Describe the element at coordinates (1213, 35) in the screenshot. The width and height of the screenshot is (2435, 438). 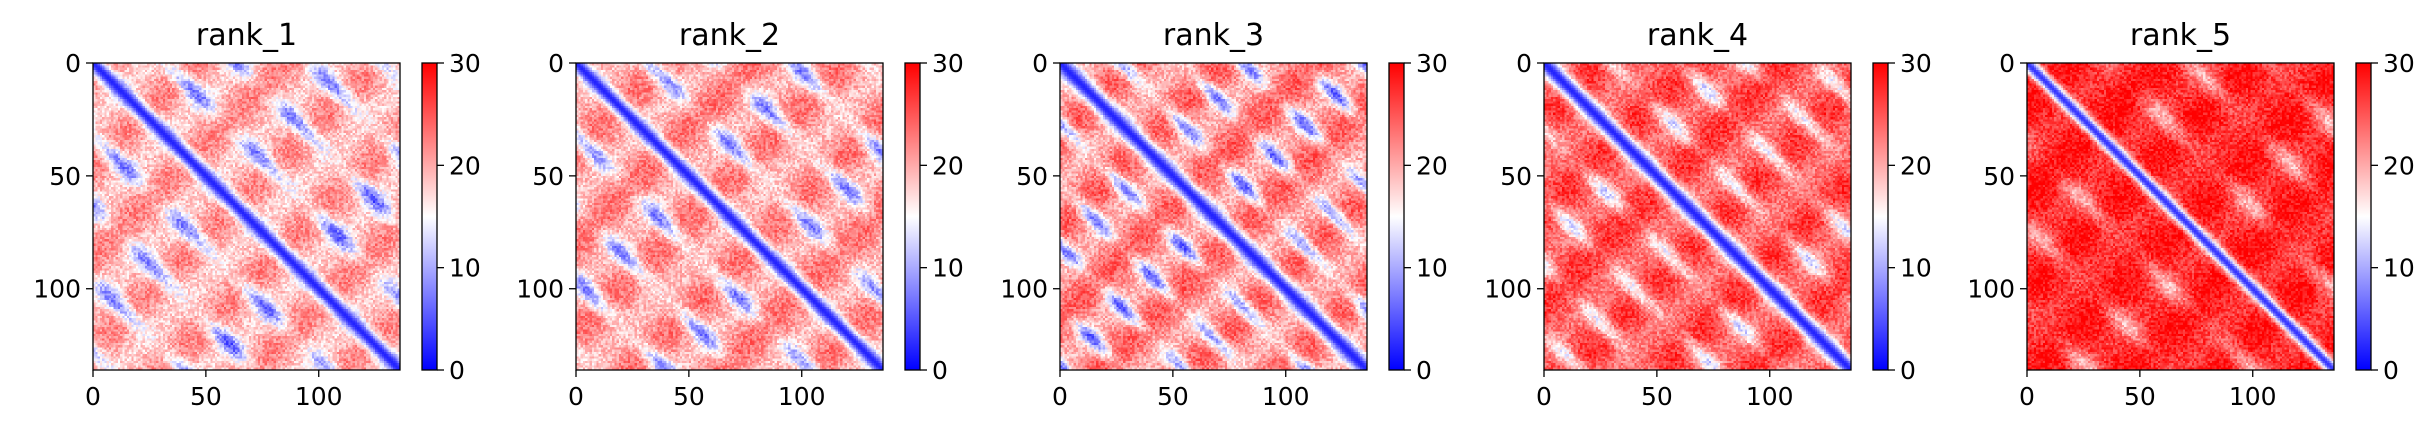
I see `panel-title: rank_3` at that location.